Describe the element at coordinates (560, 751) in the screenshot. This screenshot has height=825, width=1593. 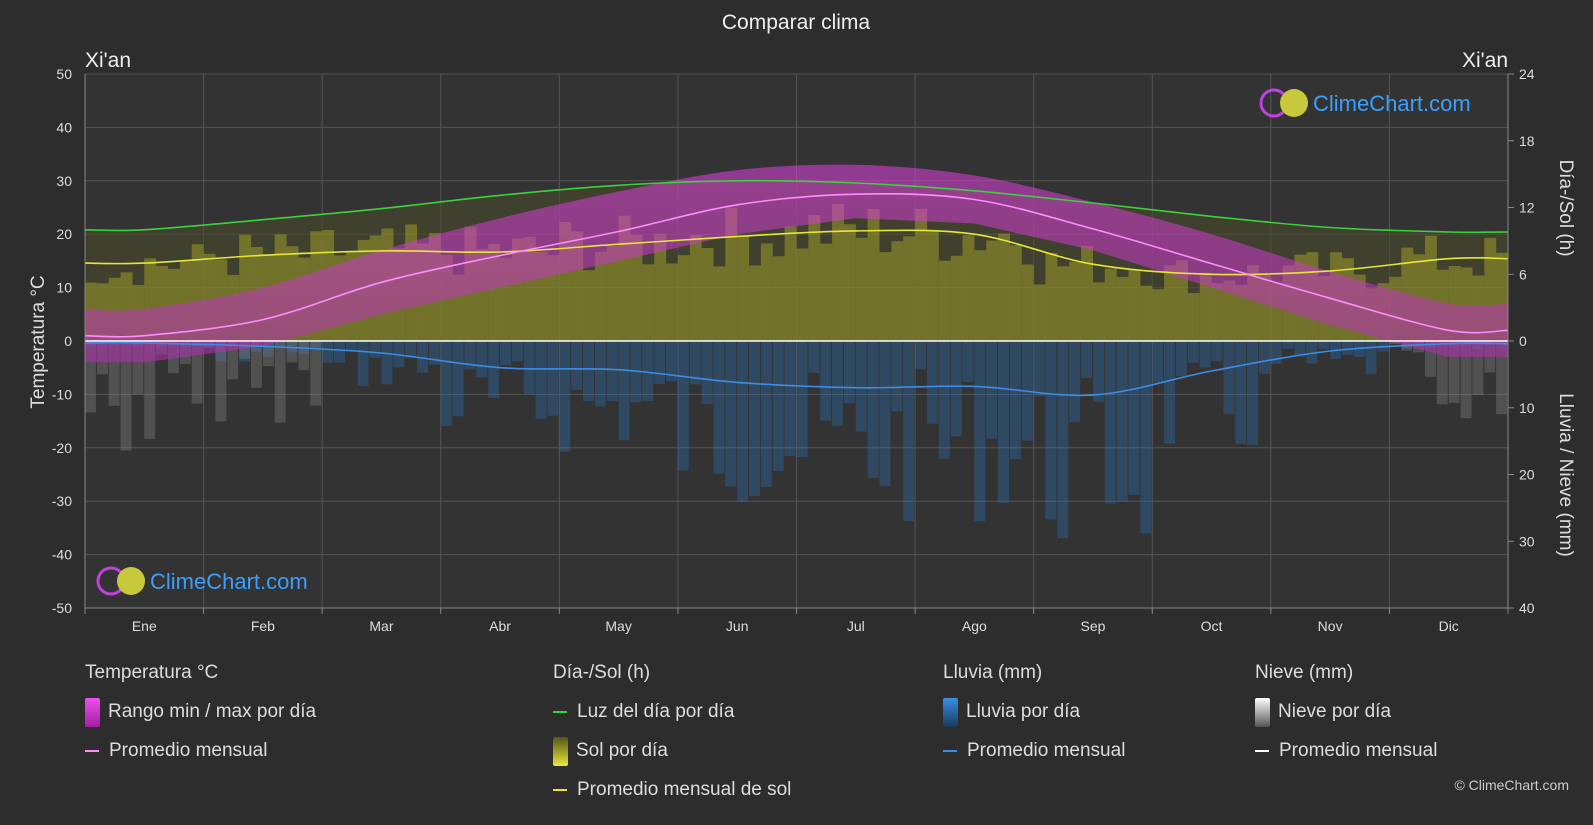
I see `sunshine-swatch` at that location.